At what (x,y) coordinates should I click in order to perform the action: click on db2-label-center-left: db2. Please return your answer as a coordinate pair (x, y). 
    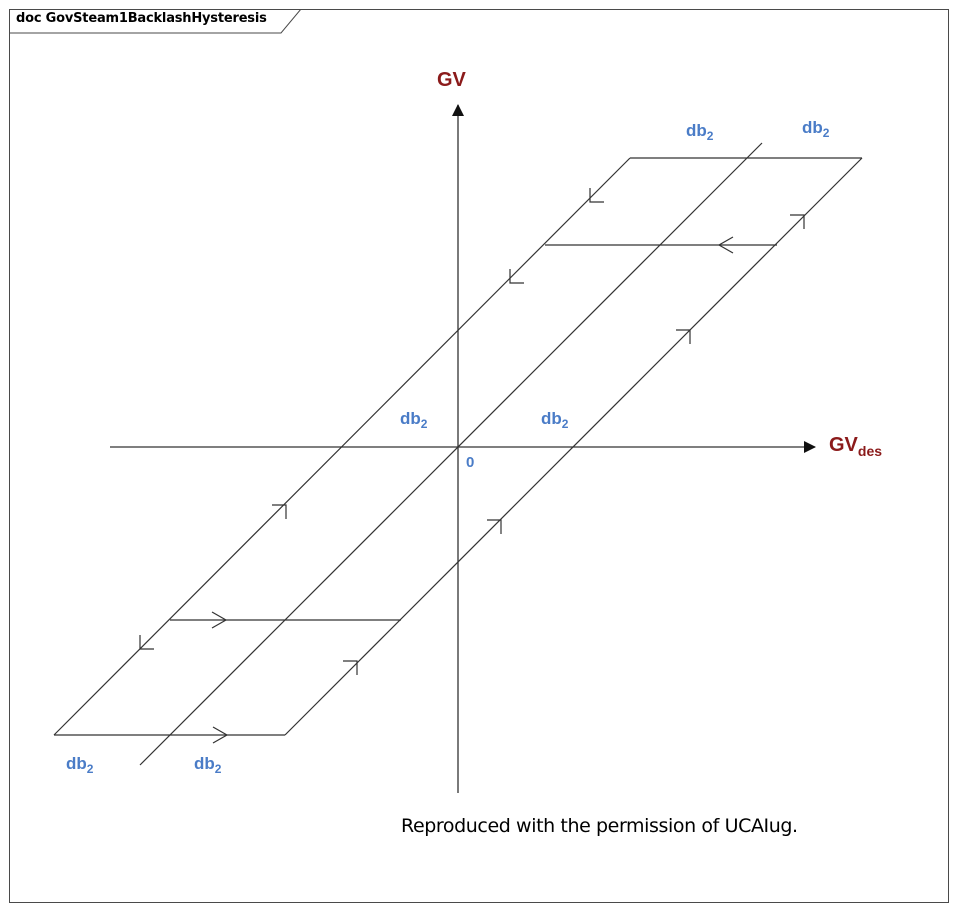
    Looking at the image, I should click on (414, 420).